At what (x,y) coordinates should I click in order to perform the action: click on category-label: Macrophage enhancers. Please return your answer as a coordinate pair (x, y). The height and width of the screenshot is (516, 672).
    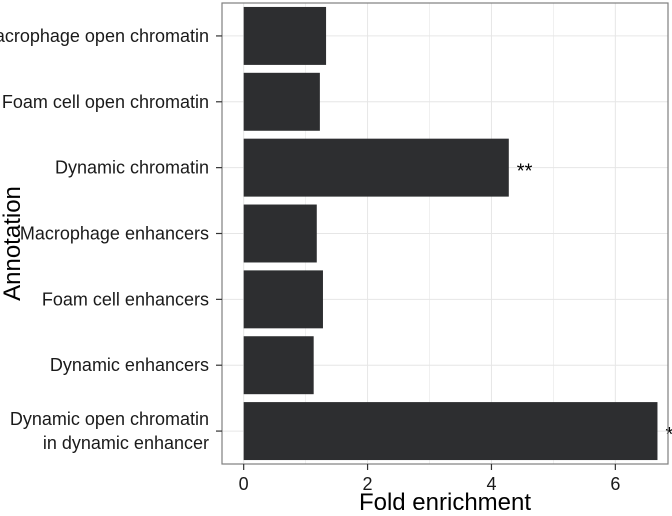
    Looking at the image, I should click on (114, 234).